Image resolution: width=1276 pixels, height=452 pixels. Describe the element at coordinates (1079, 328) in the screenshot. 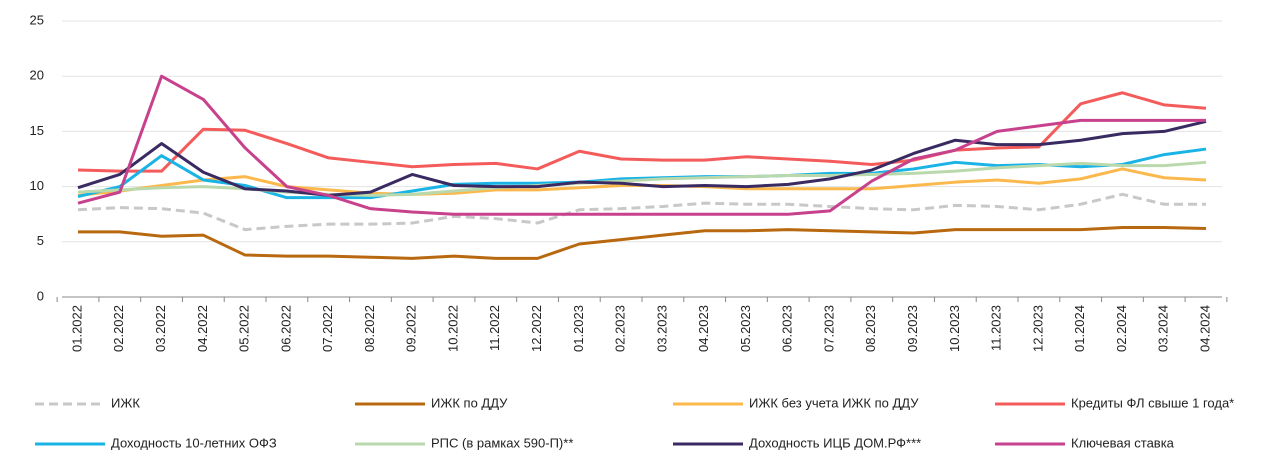

I see `x-tick-label: 01.2024` at that location.